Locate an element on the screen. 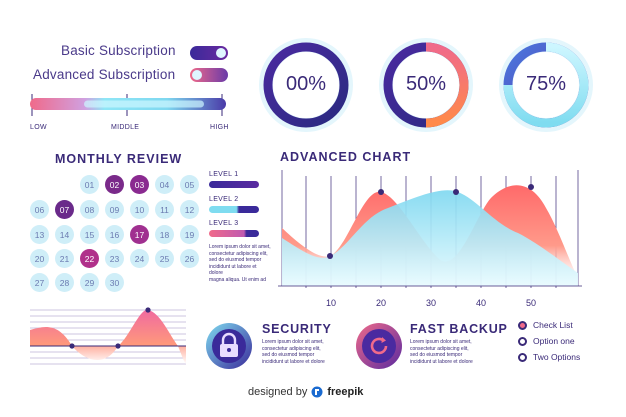 This screenshot has width=626, height=417. option-one: Option one is located at coordinates (546, 341).